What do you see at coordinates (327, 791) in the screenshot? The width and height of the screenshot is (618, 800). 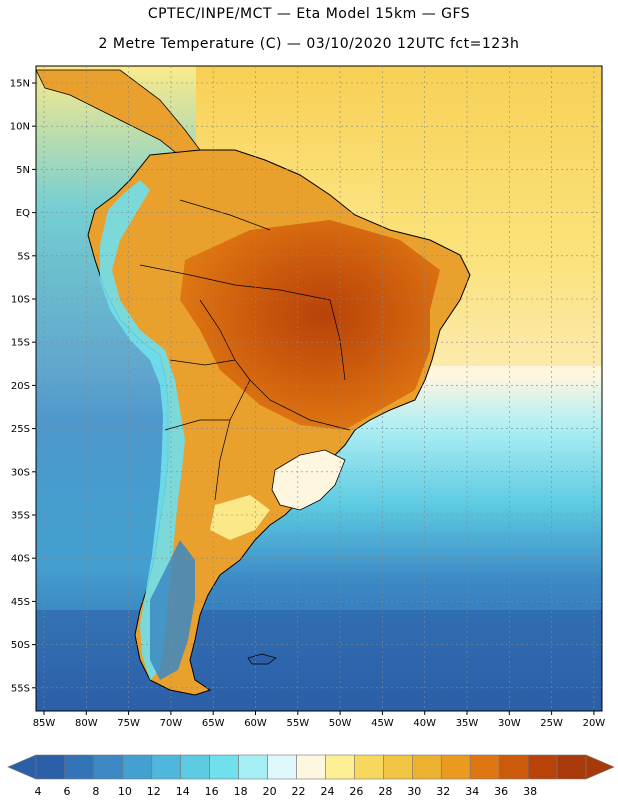 I see `colorbar-label: 24` at bounding box center [327, 791].